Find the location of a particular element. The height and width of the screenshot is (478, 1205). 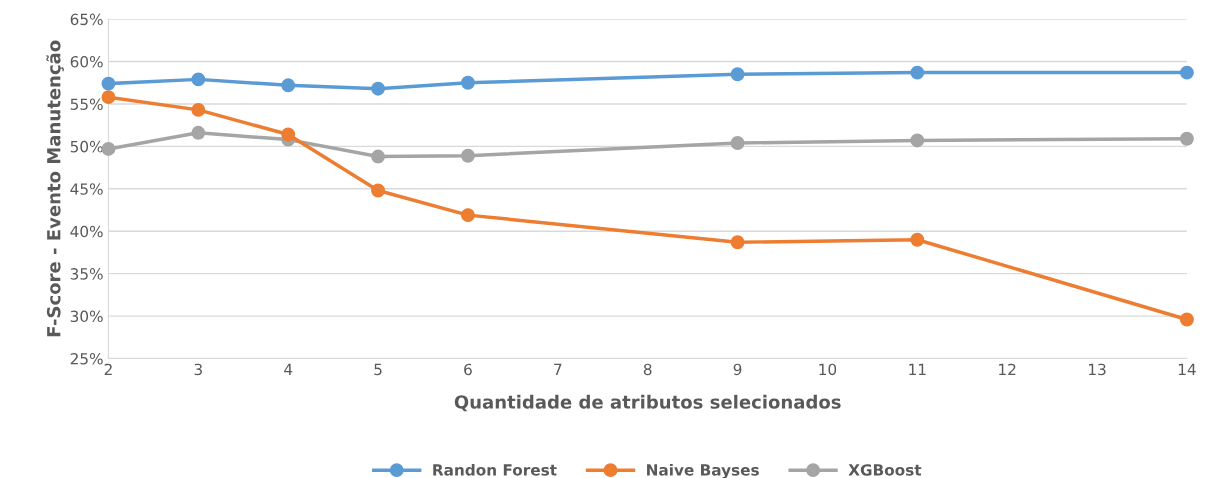

x-tick-label: 6 is located at coordinates (468, 369).